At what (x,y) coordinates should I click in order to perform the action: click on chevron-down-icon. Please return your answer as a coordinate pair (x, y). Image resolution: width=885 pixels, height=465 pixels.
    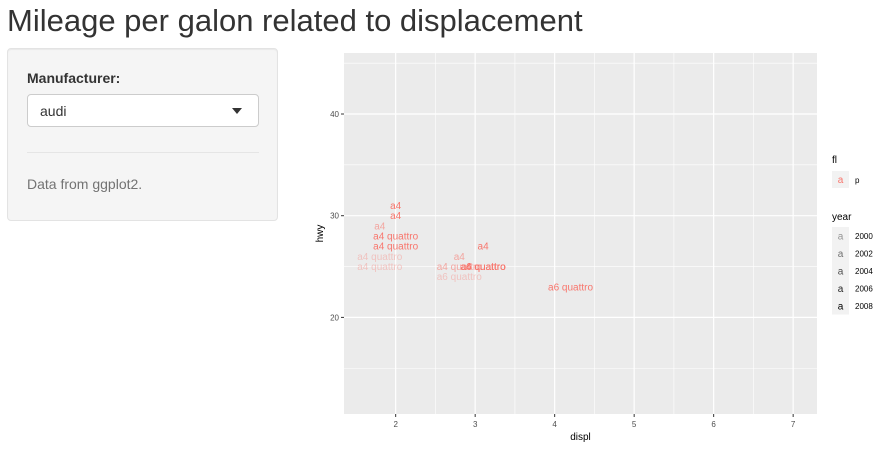
    Looking at the image, I should click on (237, 111).